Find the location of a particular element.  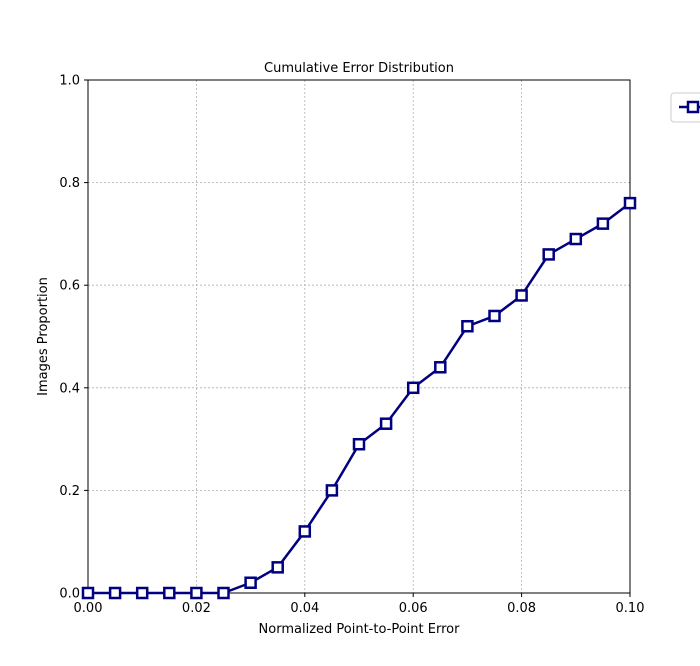

x-tick-label: 0.08 is located at coordinates (521, 608).